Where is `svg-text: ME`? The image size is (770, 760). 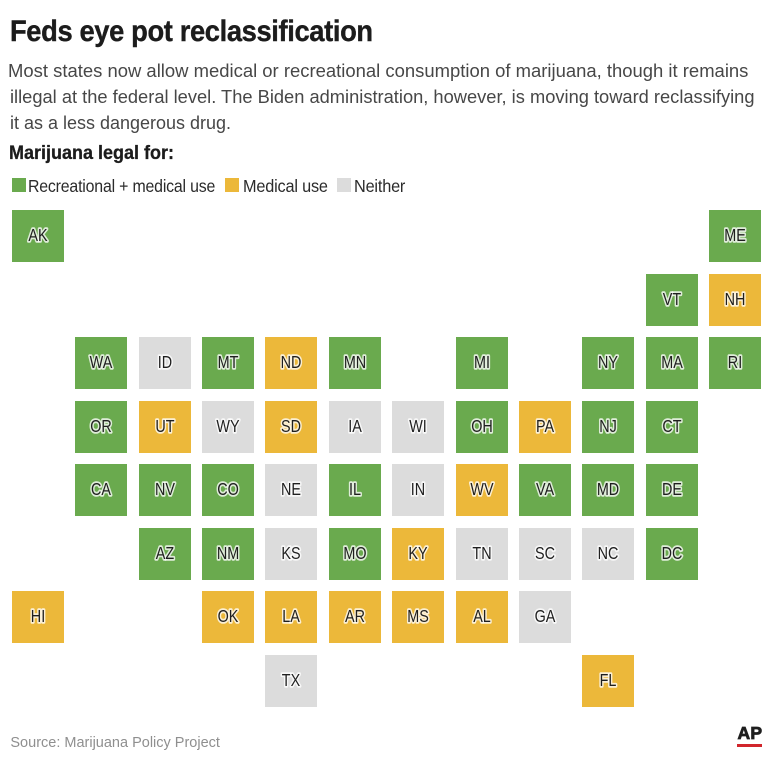 svg-text: ME is located at coordinates (735, 235).